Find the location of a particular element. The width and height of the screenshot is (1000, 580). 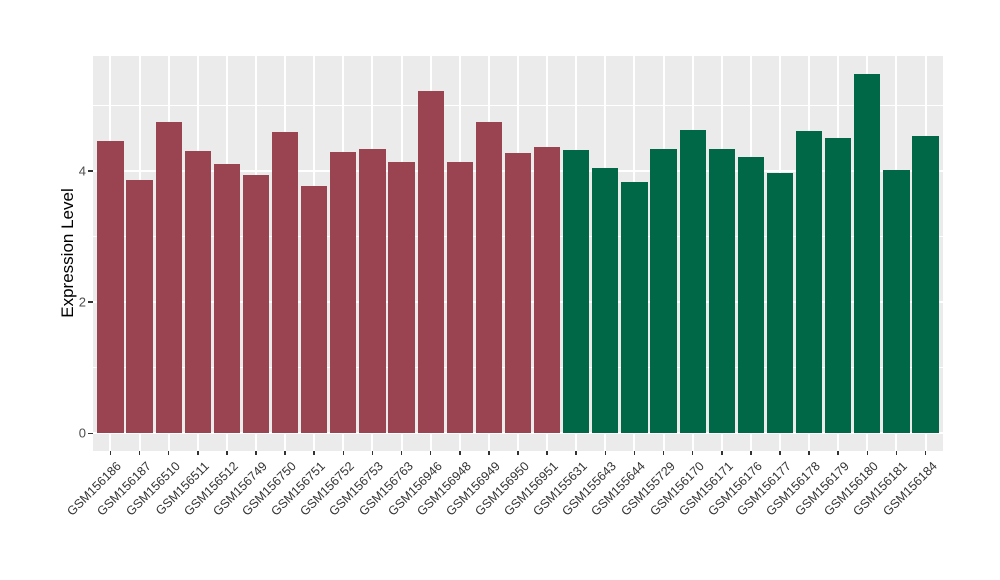

bar-GSM156751 is located at coordinates (314, 309).